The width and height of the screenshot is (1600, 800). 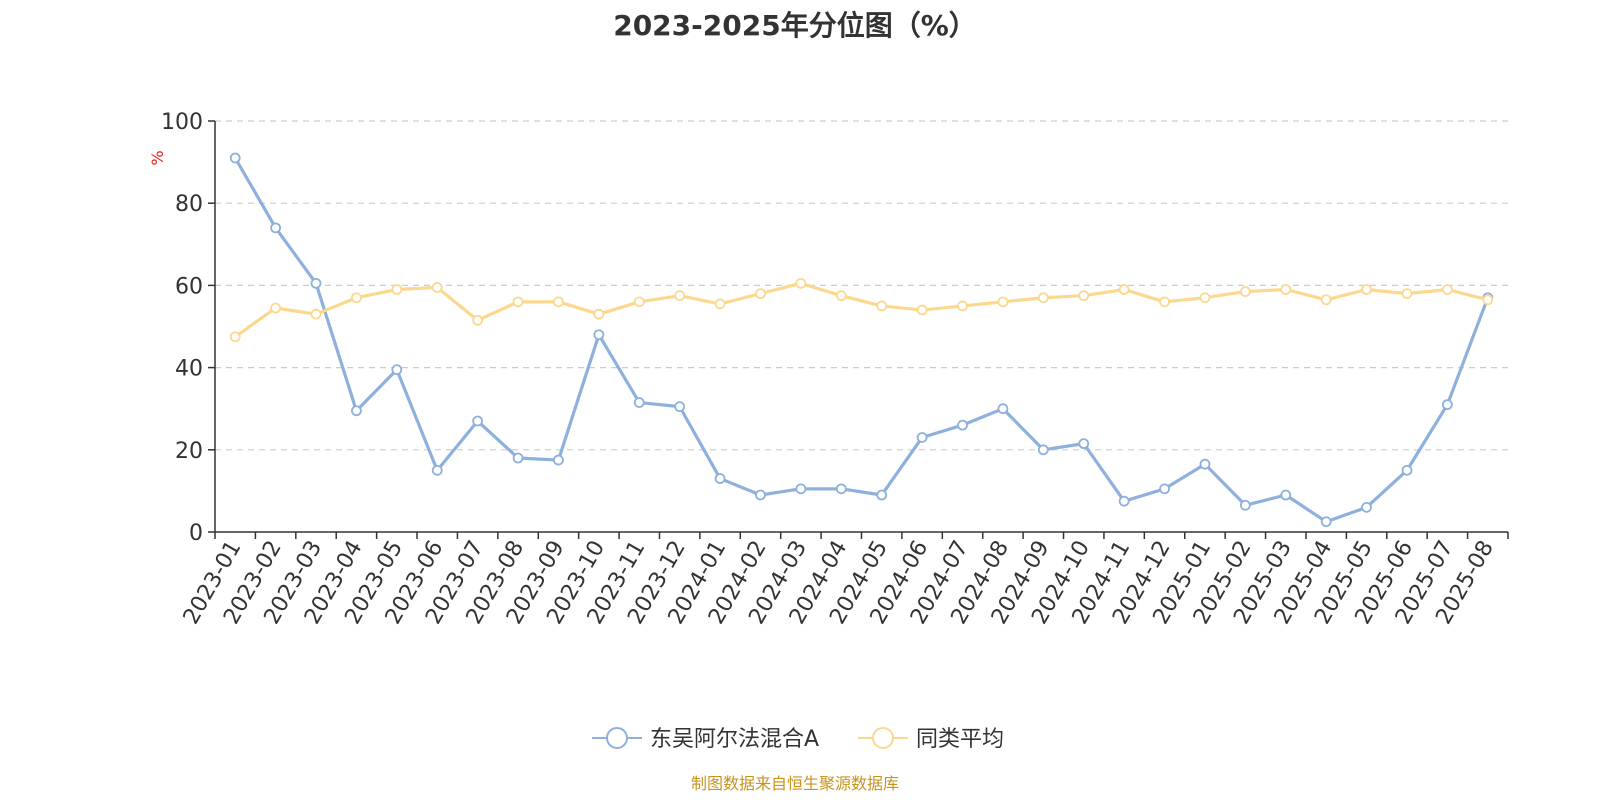 What do you see at coordinates (196, 533) in the screenshot?
I see `y-tick-label: 0` at bounding box center [196, 533].